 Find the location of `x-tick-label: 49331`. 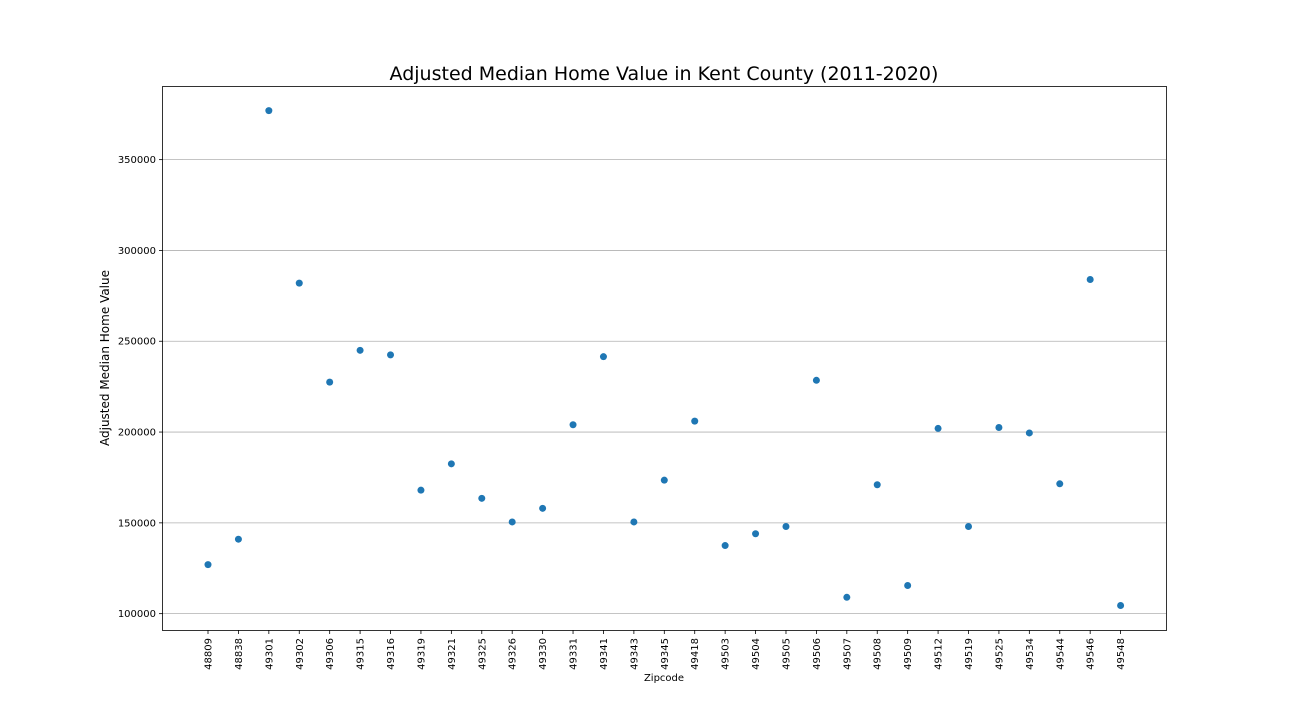

x-tick-label: 49331 is located at coordinates (574, 654).